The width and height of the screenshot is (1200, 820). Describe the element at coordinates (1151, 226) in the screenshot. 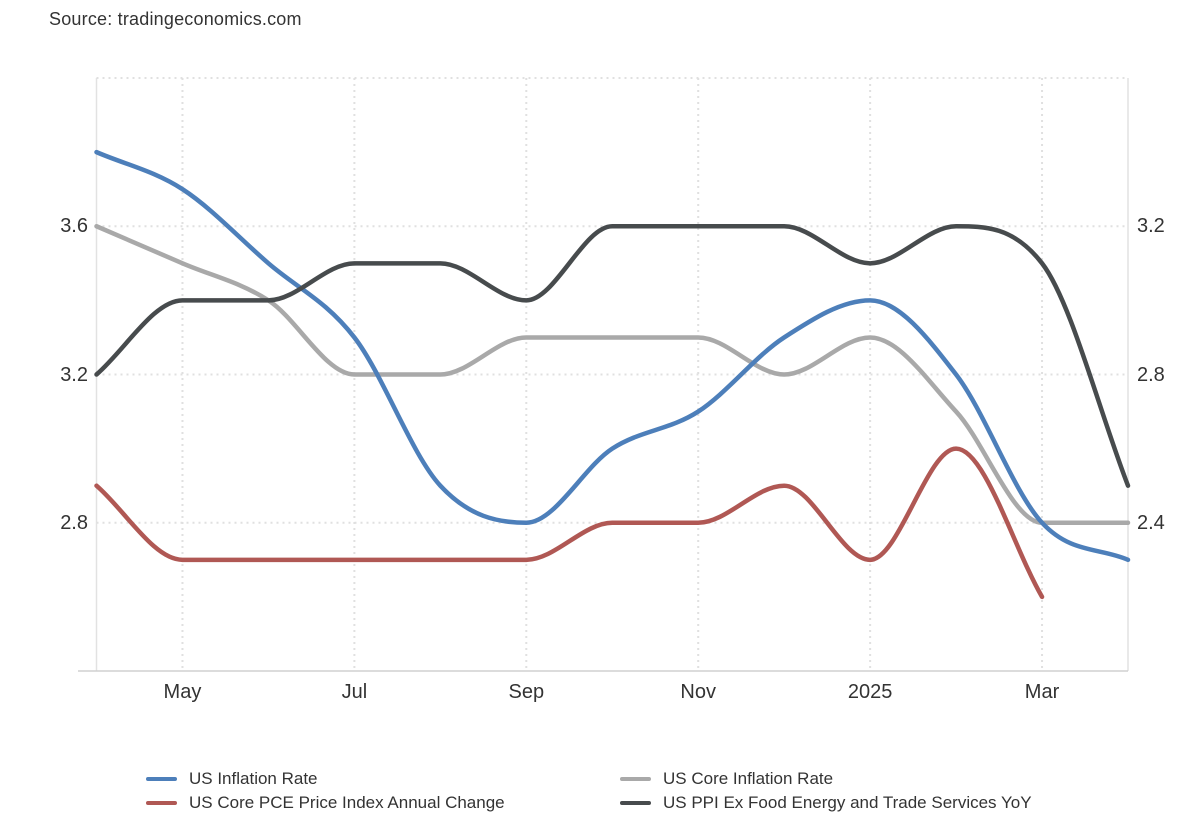

I see `y-axis-tick-label-right: 3.2` at that location.